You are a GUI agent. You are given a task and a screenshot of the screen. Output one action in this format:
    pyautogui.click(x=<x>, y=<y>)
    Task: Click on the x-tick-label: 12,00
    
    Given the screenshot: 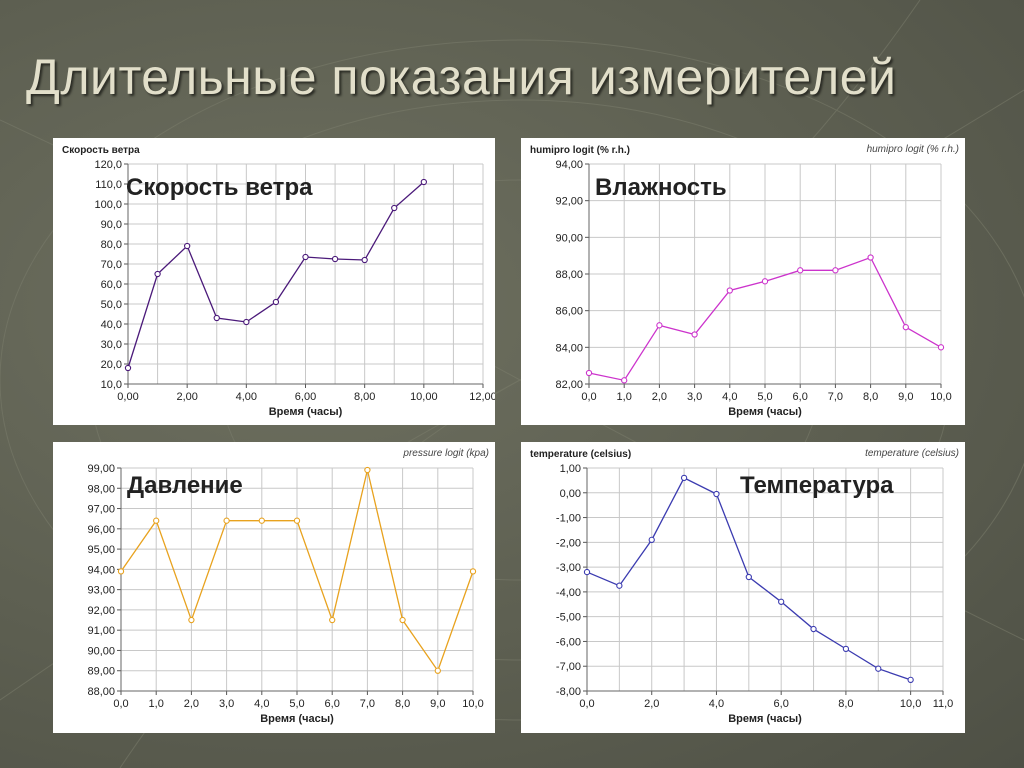 What is the action you would take?
    pyautogui.click(x=482, y=397)
    